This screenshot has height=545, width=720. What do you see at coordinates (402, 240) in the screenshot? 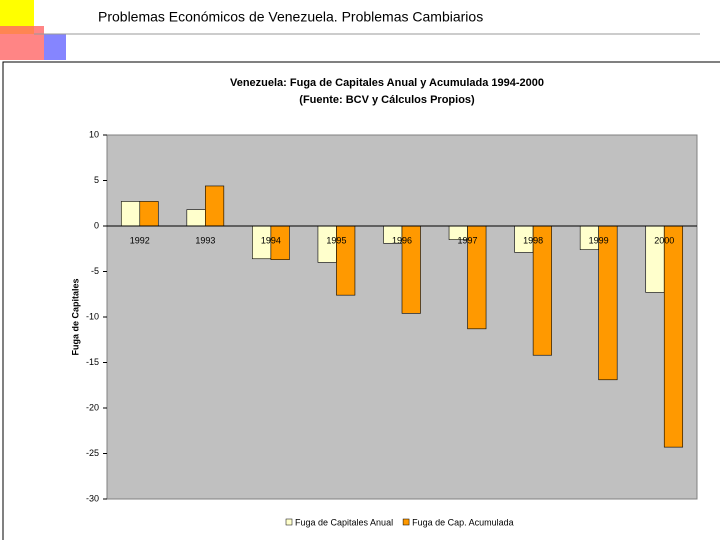
I see `x-tick-label: 1996` at bounding box center [402, 240].